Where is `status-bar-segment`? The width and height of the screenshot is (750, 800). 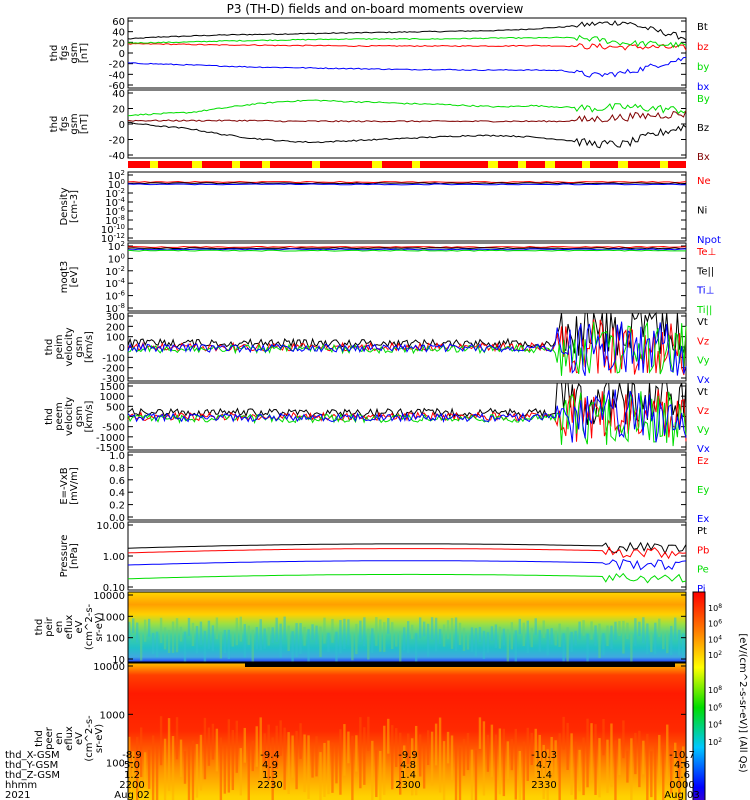 status-bar-segment is located at coordinates (550, 164).